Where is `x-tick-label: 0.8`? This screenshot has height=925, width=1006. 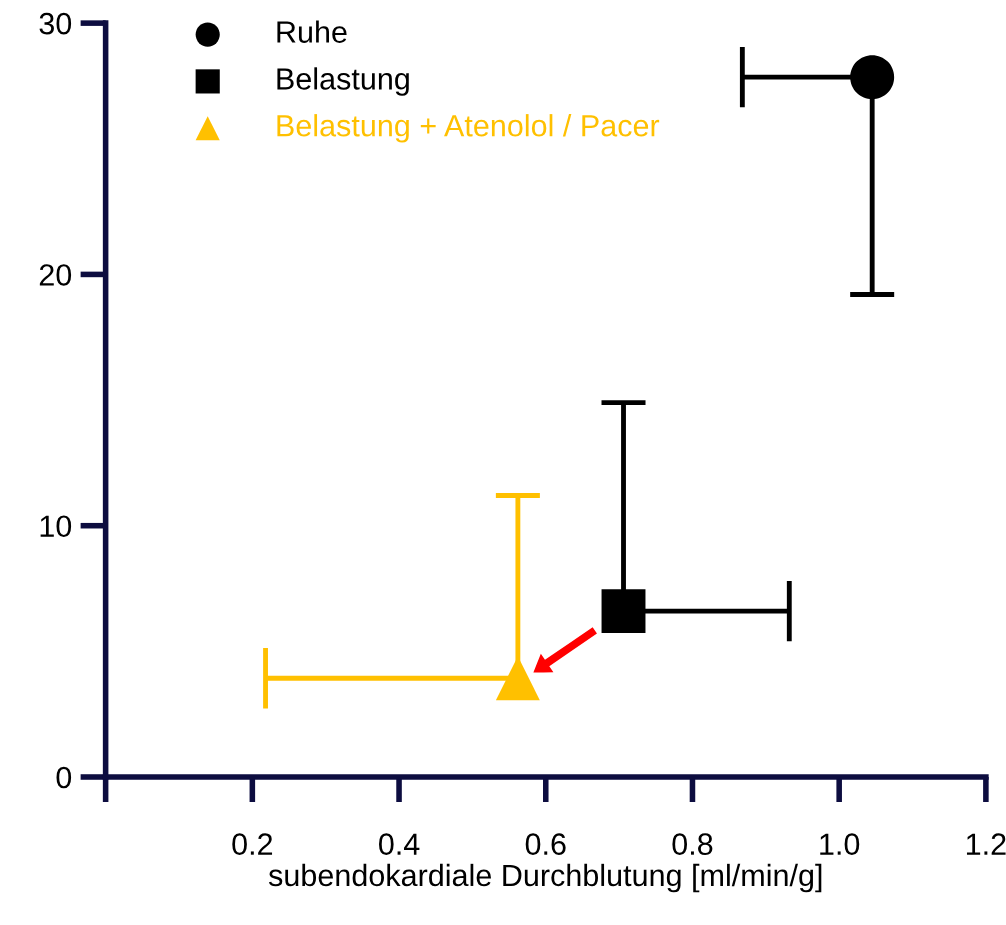 x-tick-label: 0.8 is located at coordinates (692, 844).